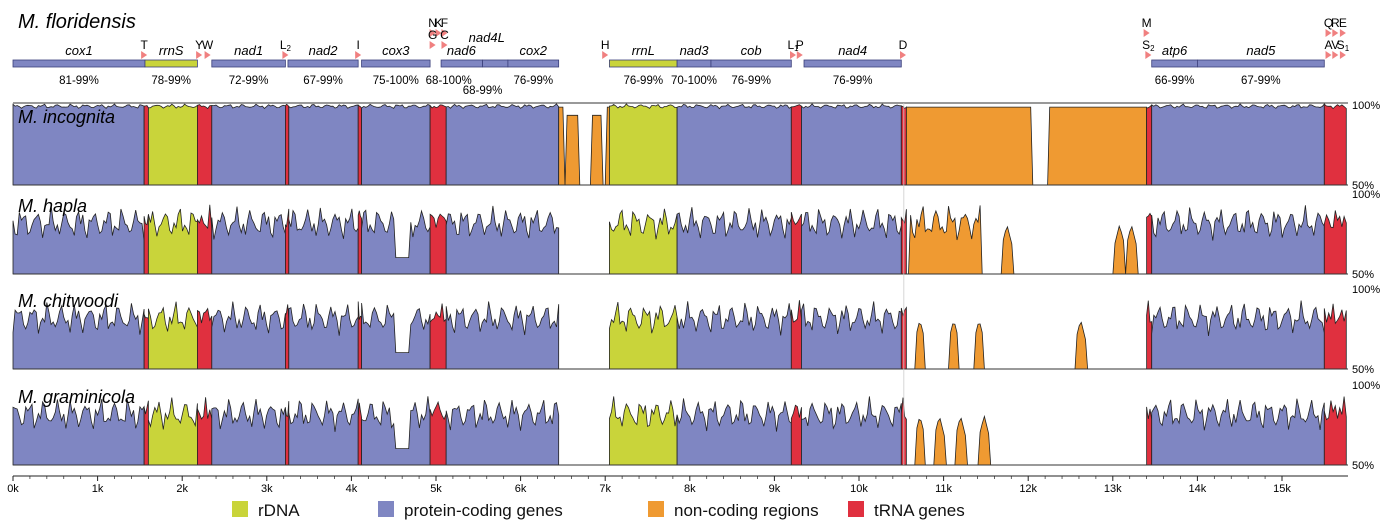 The height and width of the screenshot is (525, 1391). What do you see at coordinates (1342, 55) in the screenshot?
I see `trna-arrow-S1` at bounding box center [1342, 55].